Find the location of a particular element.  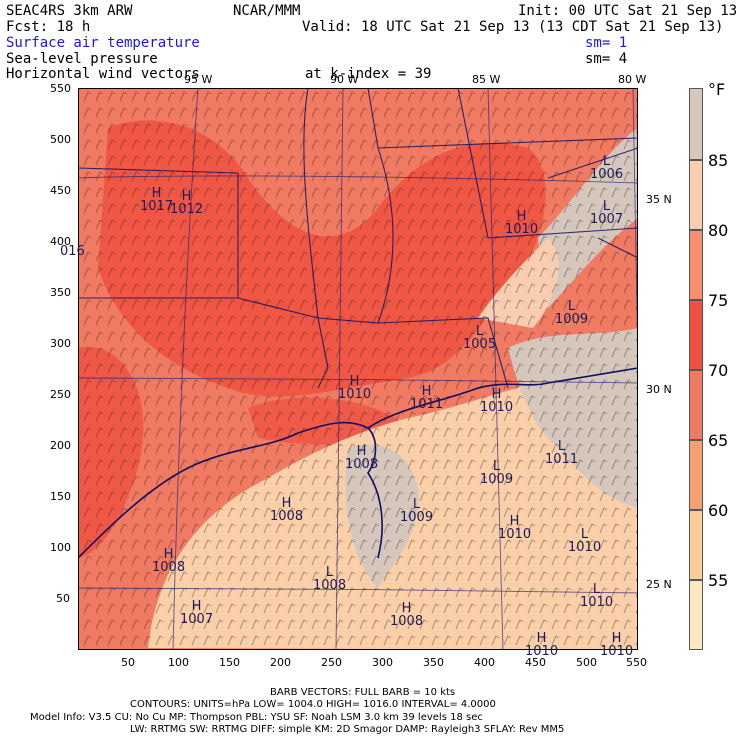

level-label: at k-index = 39 is located at coordinates (368, 74).